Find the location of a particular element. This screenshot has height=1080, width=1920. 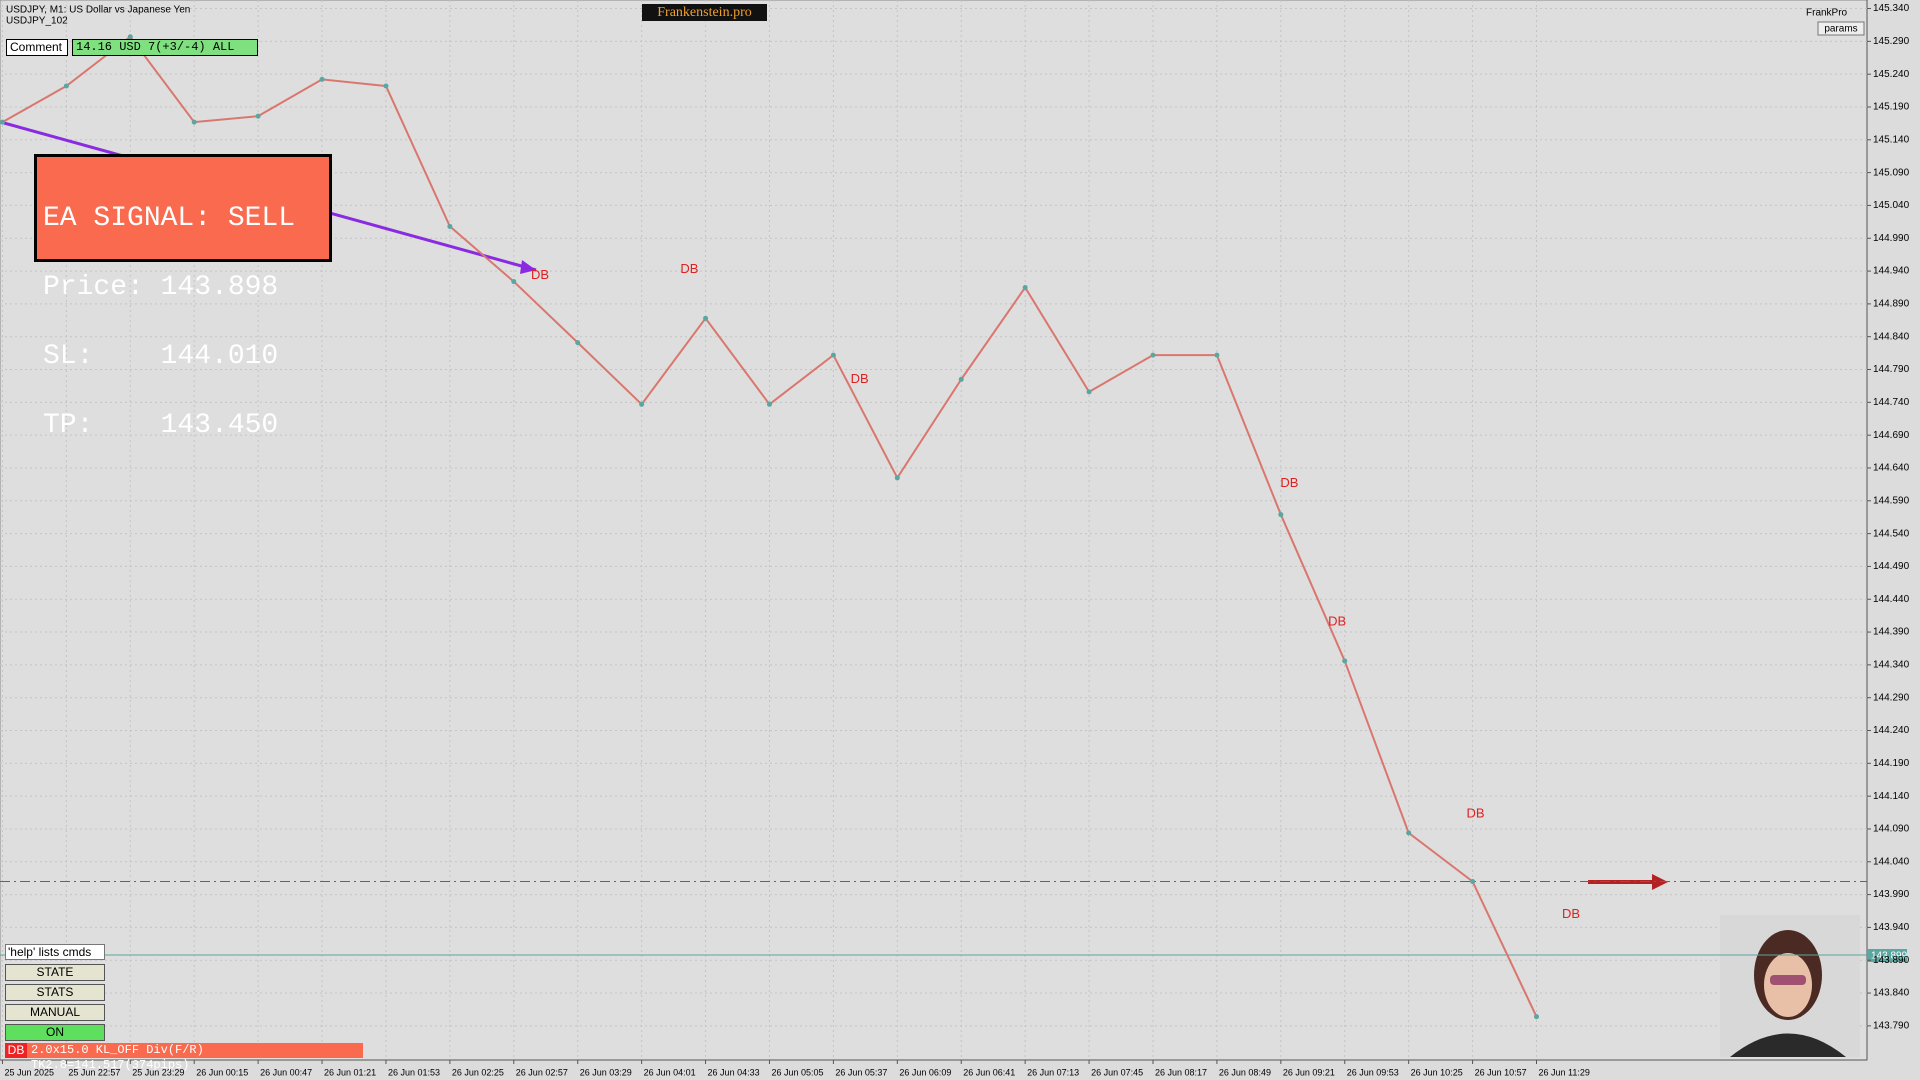

status-tag: DB is located at coordinates (16, 1050).